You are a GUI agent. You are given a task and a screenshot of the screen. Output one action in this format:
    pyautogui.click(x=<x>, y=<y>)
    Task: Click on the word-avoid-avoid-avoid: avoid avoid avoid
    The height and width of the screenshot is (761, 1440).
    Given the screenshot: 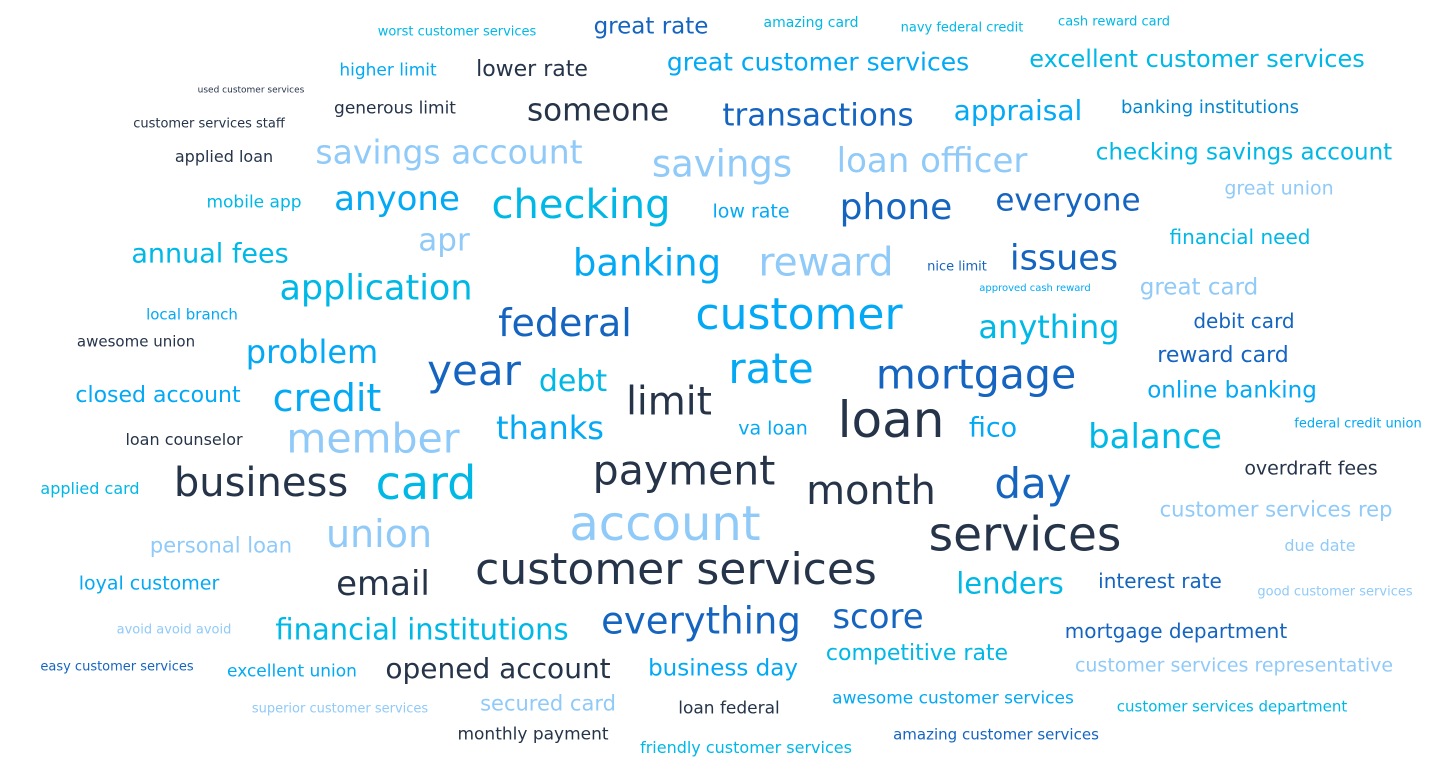 What is the action you would take?
    pyautogui.click(x=174, y=630)
    